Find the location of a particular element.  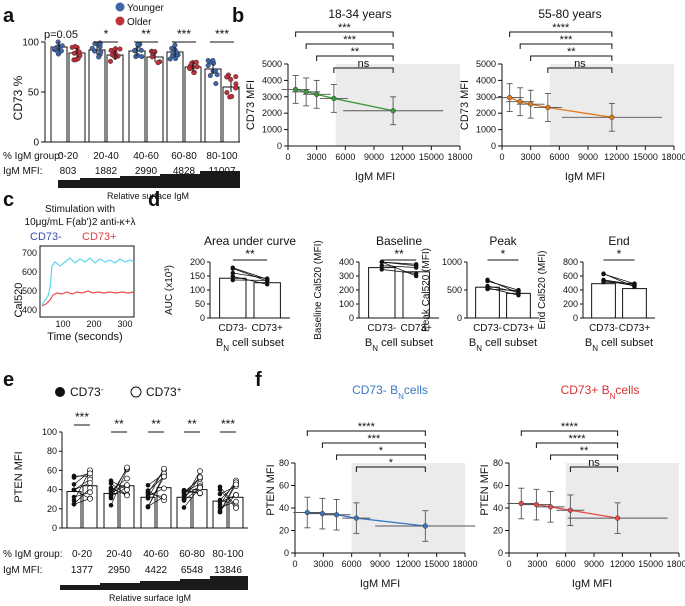

panel-d-1-ytick-0: 0 is located at coordinates (351, 318).